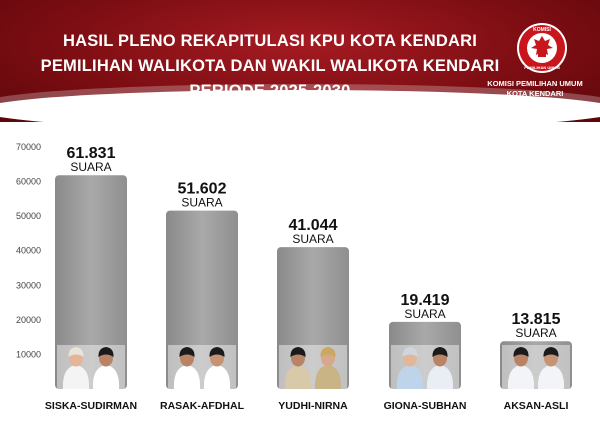 This screenshot has height=425, width=600. Describe the element at coordinates (202, 189) in the screenshot. I see `bar-value-label: 51.602` at that location.